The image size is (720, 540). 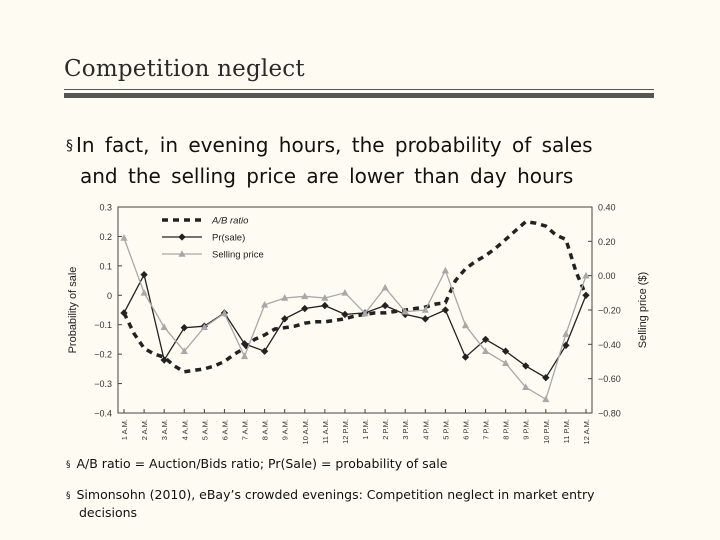 What do you see at coordinates (105, 237) in the screenshot?
I see `y-tick-label: 0.2` at bounding box center [105, 237].